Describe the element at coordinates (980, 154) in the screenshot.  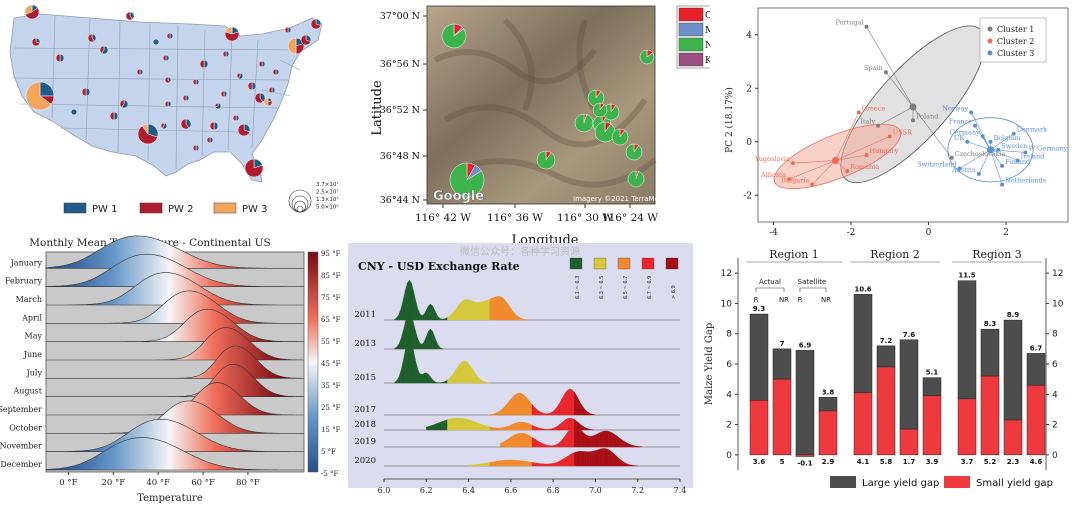
I see `point-label: Czechoslovakia` at that location.